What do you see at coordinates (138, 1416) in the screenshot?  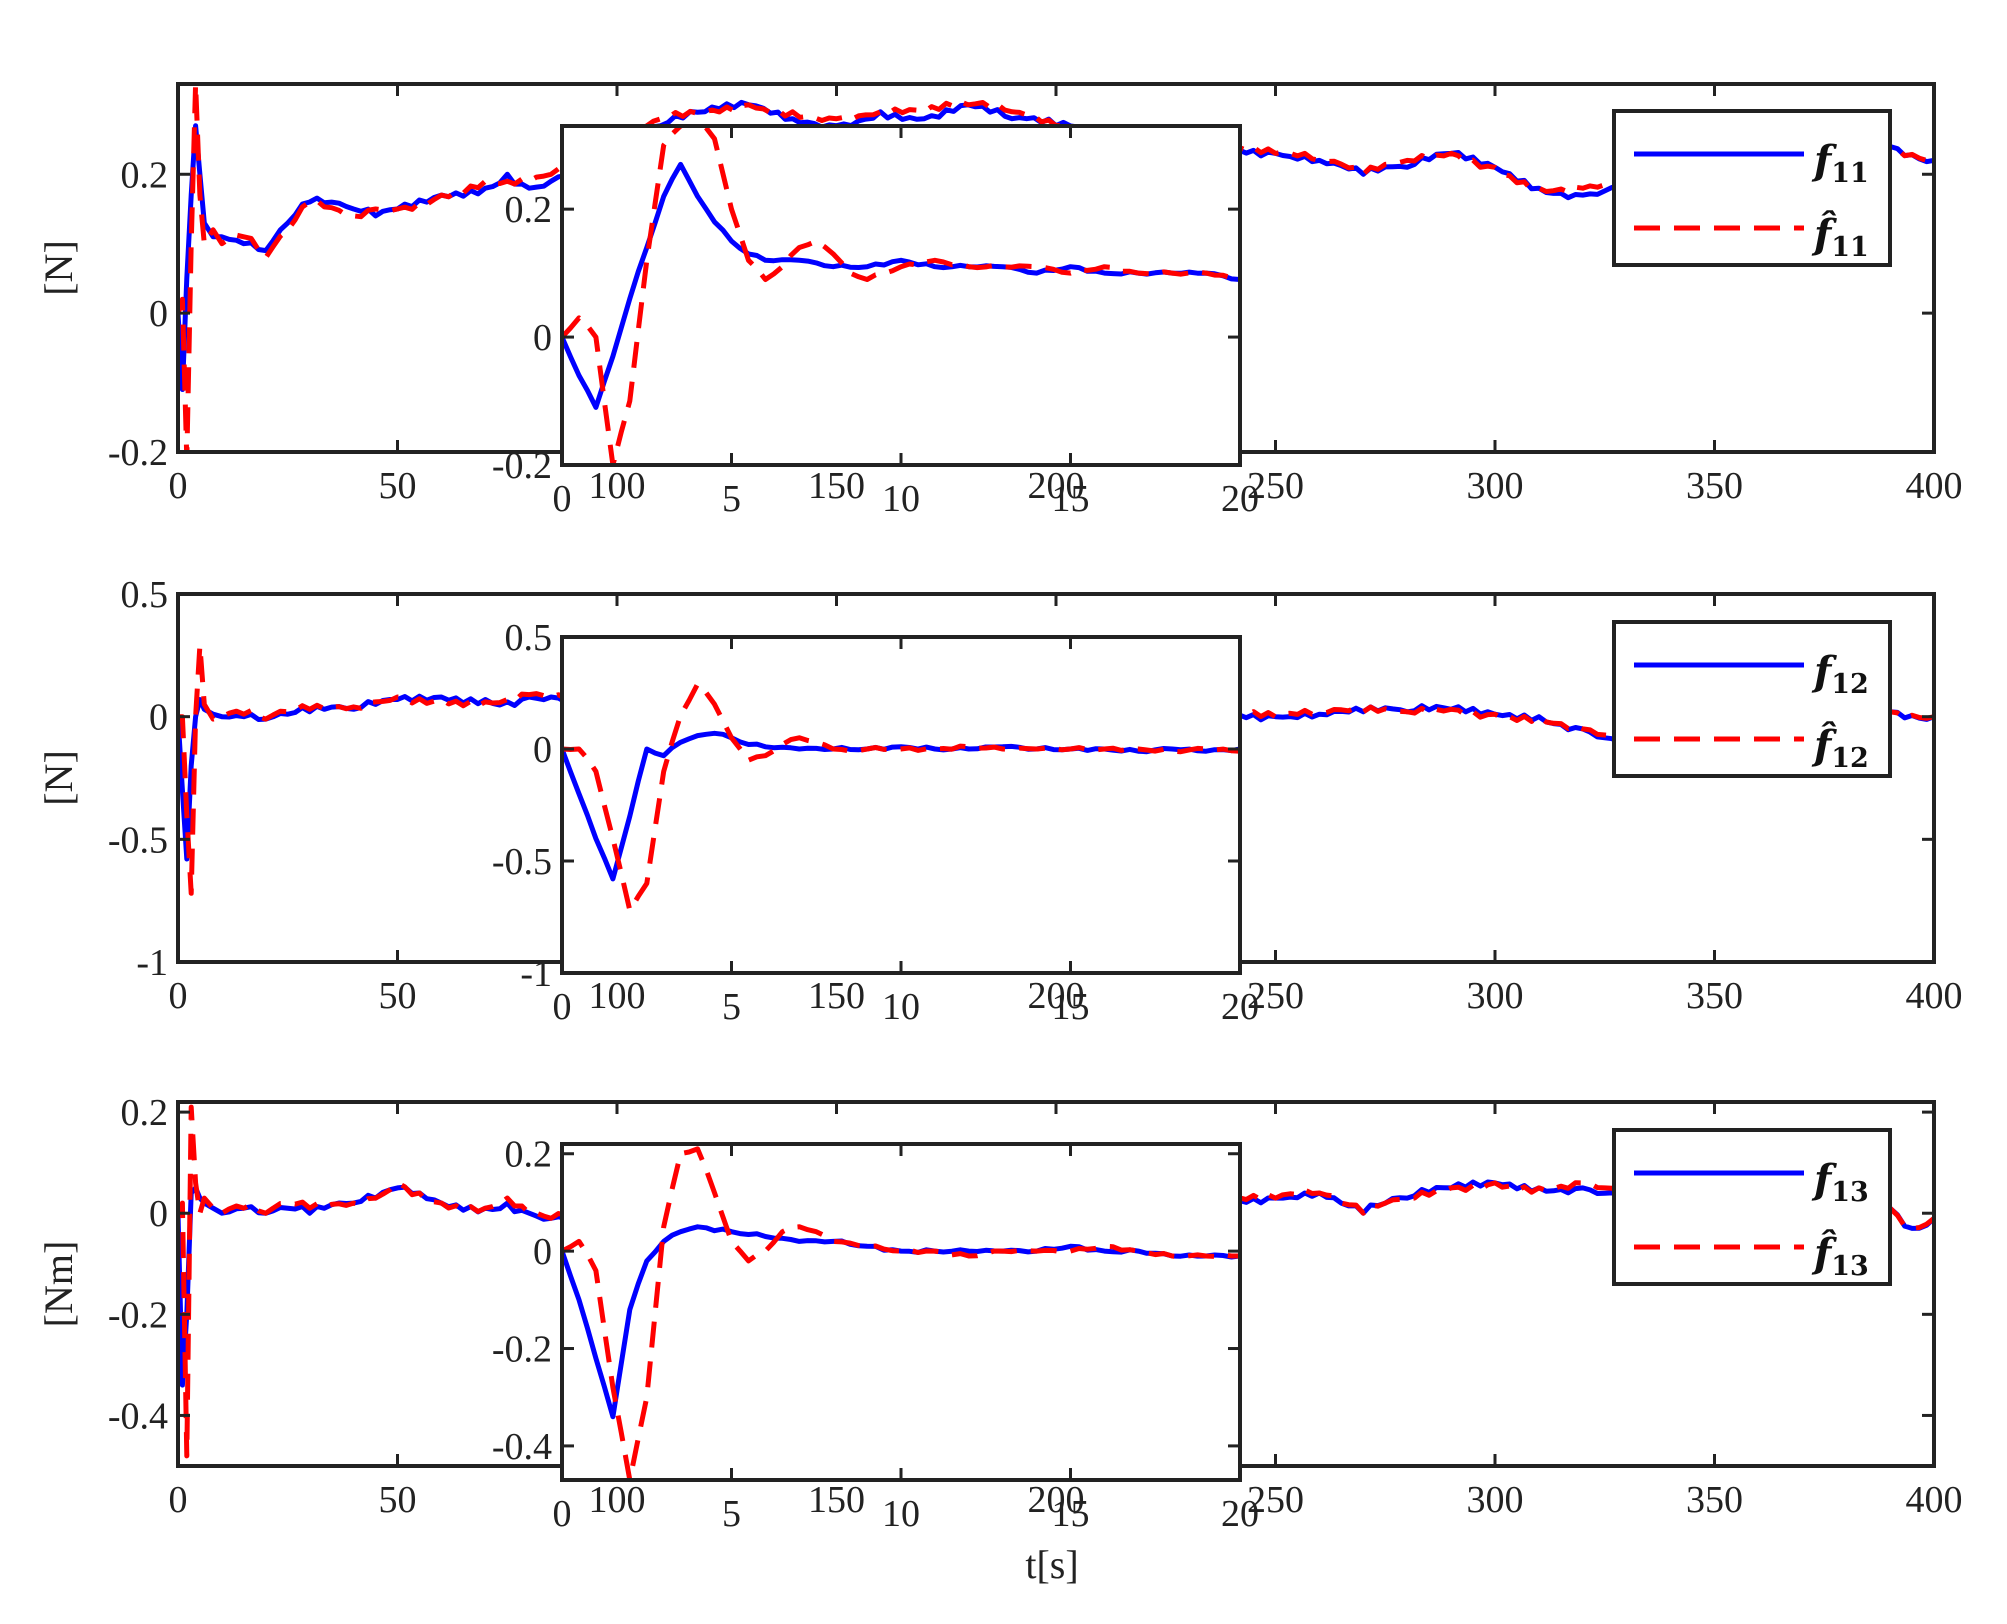 I see `main-ytick-label: -0.4` at bounding box center [138, 1416].